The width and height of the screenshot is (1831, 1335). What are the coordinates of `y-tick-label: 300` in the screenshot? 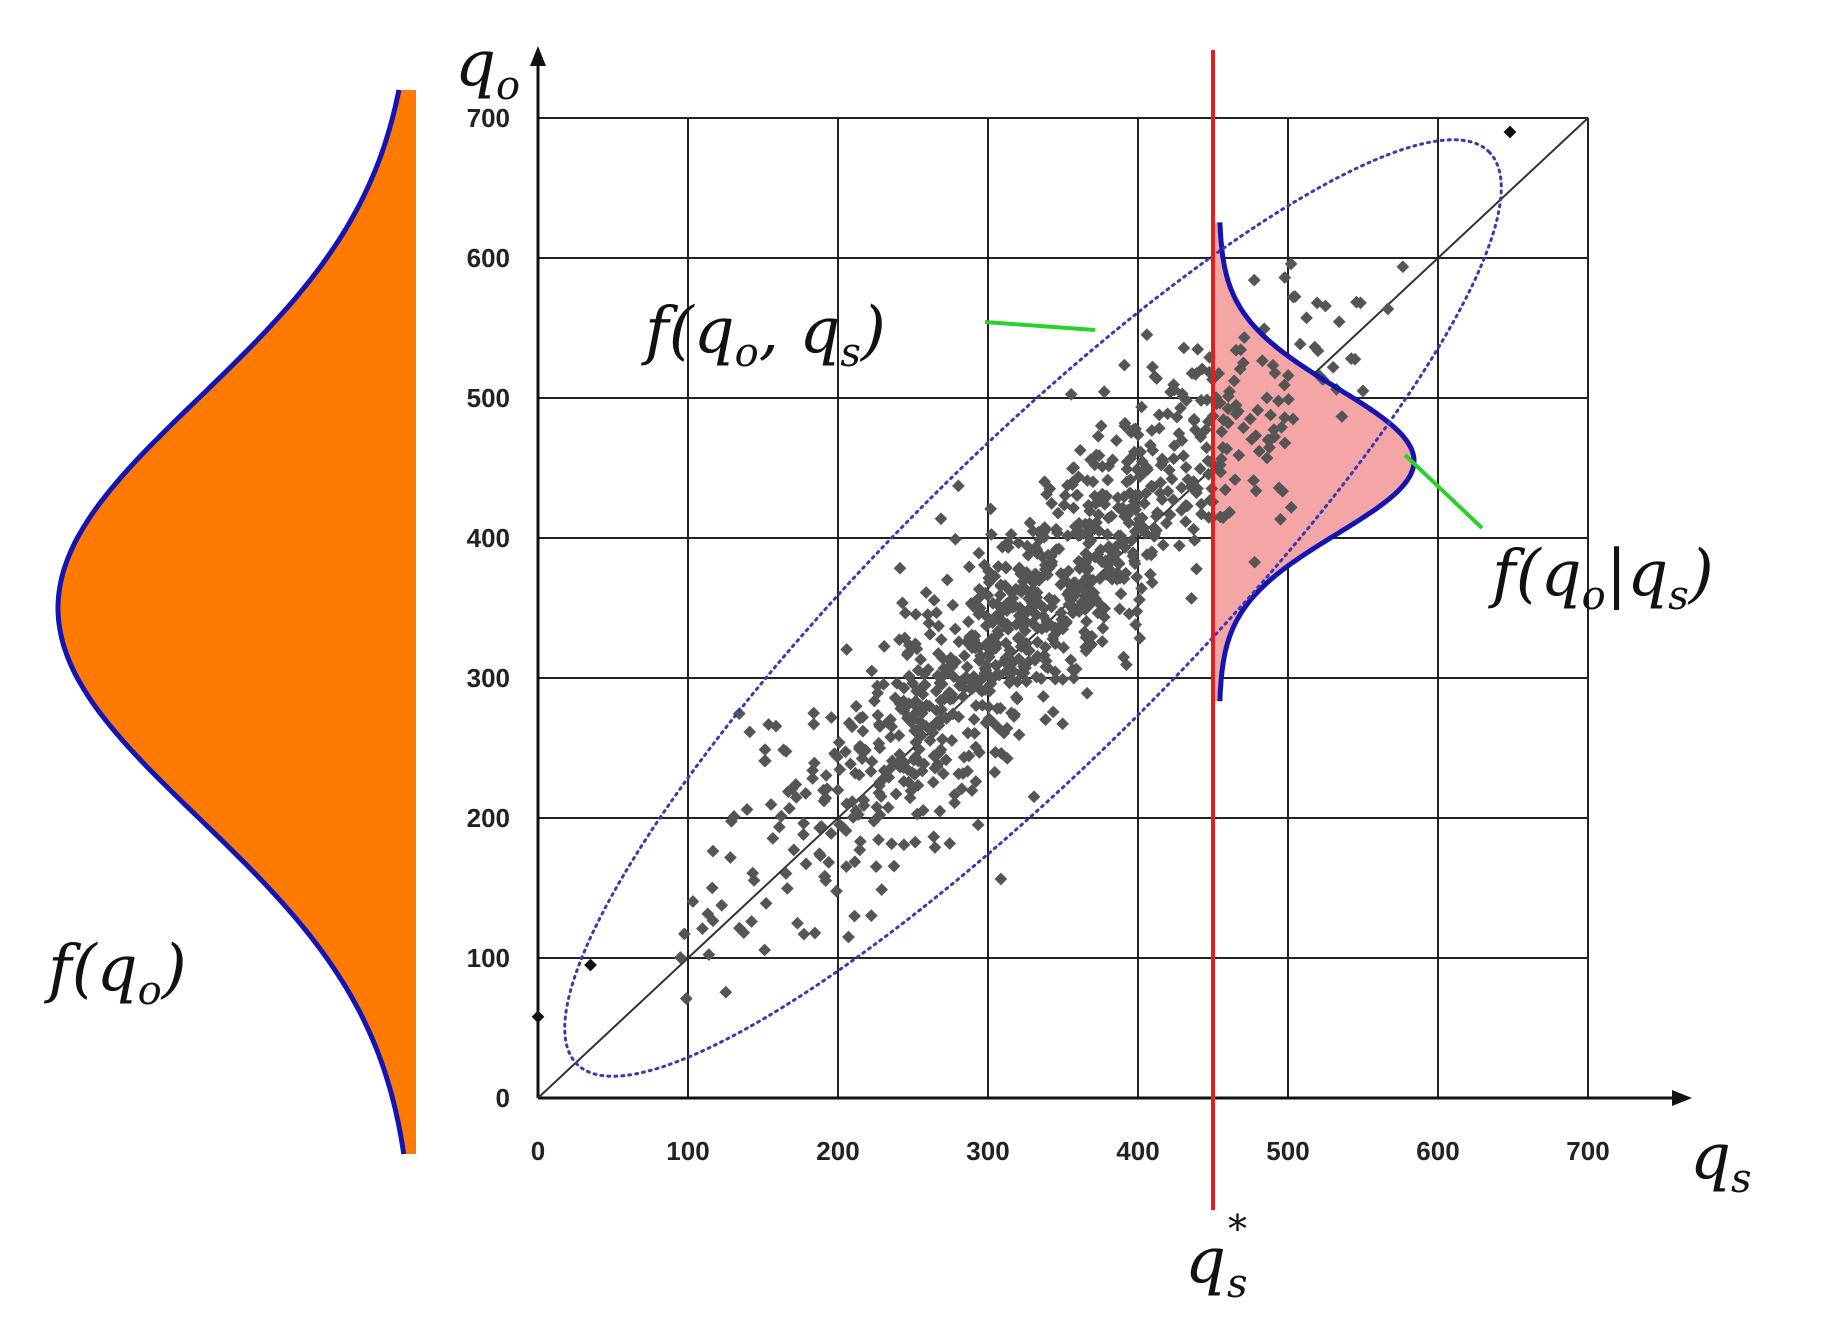 It's located at (488, 678).